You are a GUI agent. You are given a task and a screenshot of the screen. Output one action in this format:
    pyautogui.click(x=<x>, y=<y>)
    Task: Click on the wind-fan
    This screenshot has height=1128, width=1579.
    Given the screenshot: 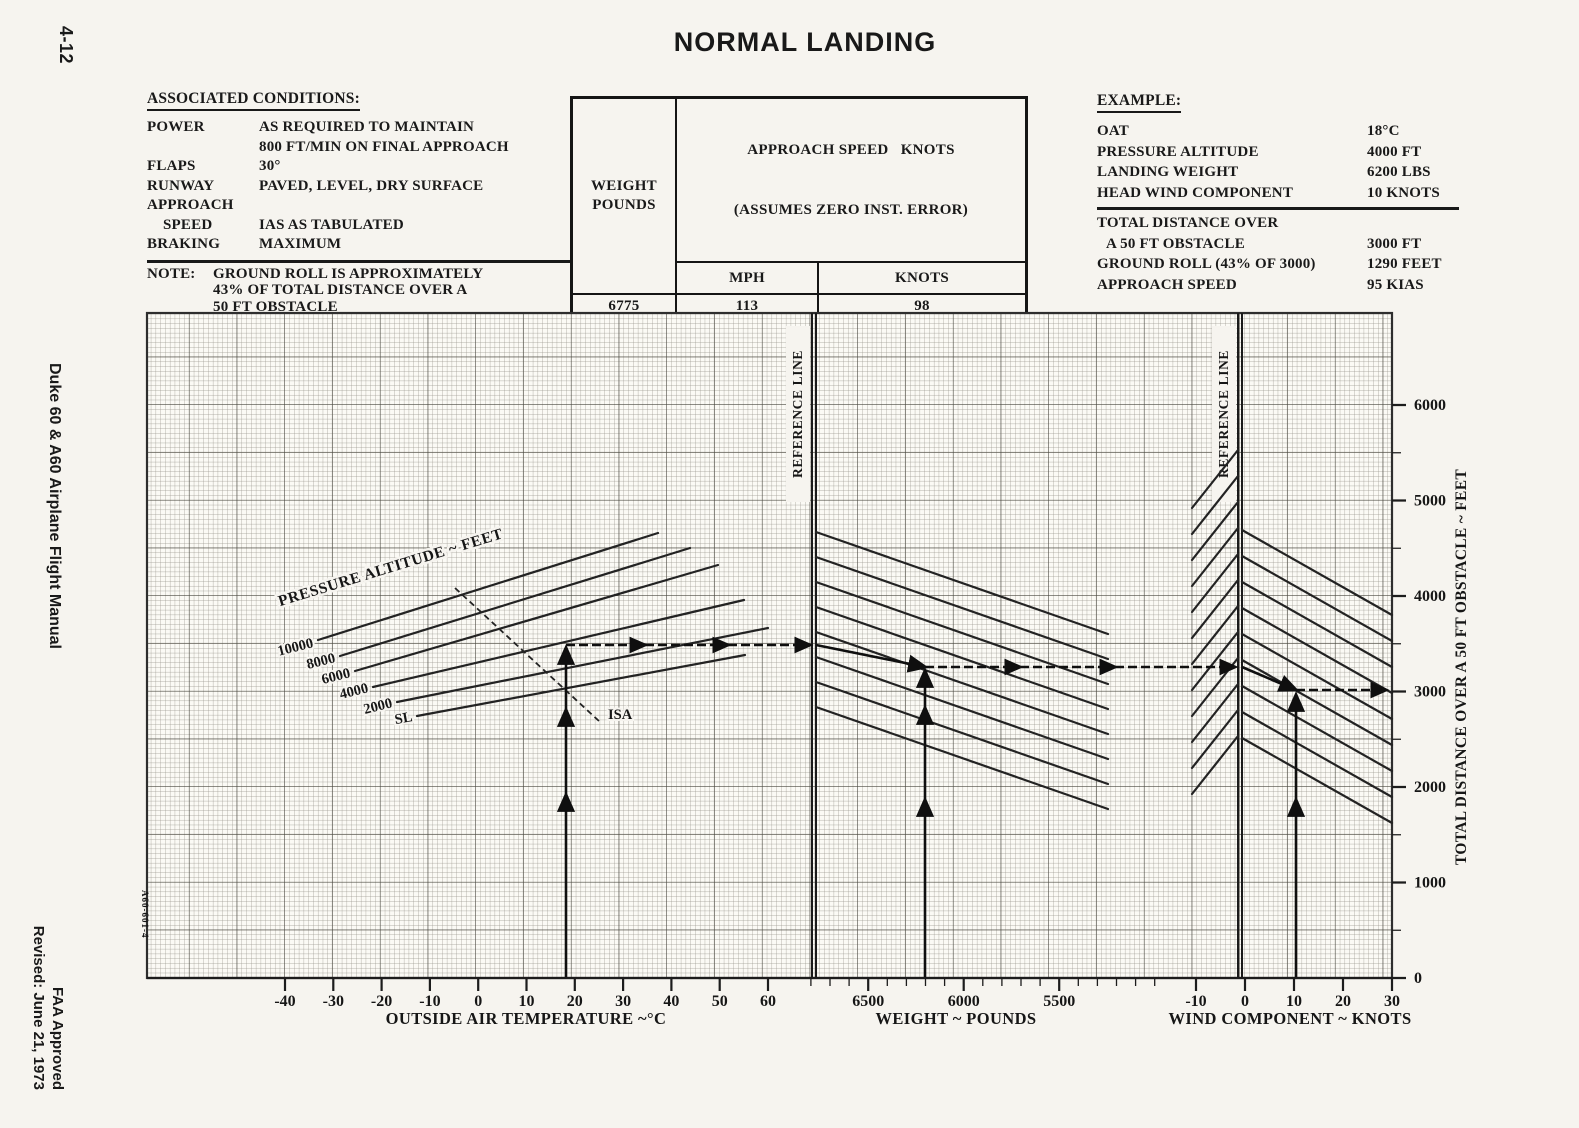 What is the action you would take?
    pyautogui.click(x=1317, y=676)
    